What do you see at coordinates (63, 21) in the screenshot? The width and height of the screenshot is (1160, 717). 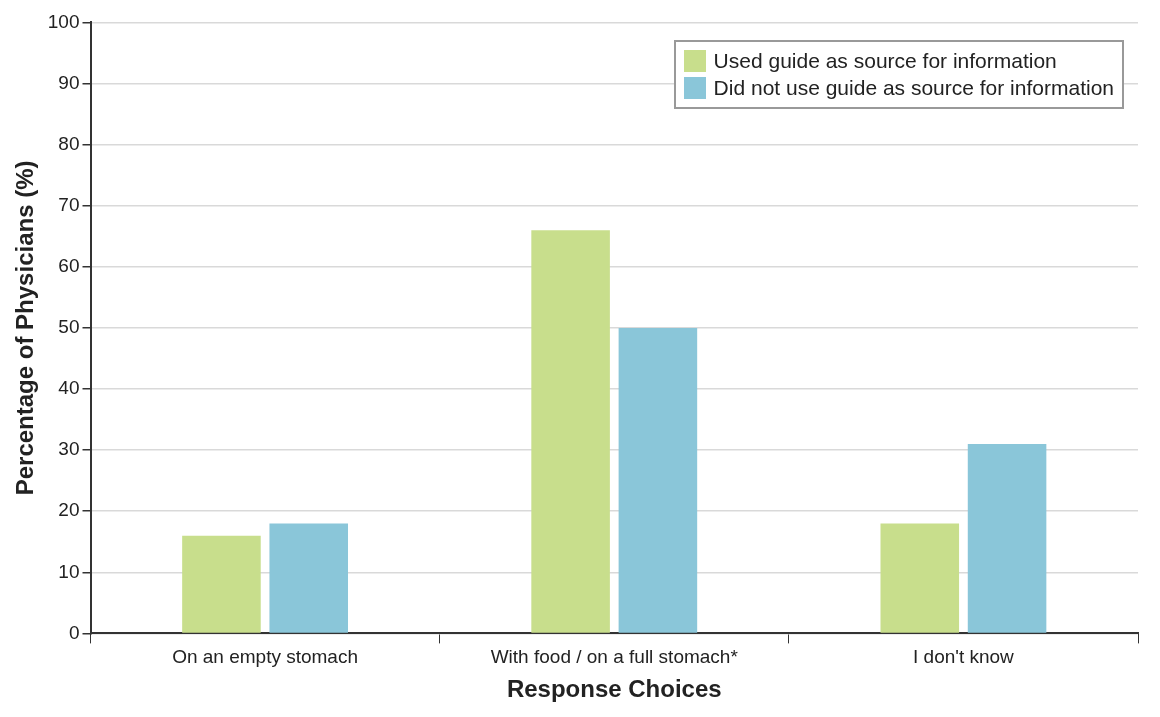 I see `y-tick-label: 100` at bounding box center [63, 21].